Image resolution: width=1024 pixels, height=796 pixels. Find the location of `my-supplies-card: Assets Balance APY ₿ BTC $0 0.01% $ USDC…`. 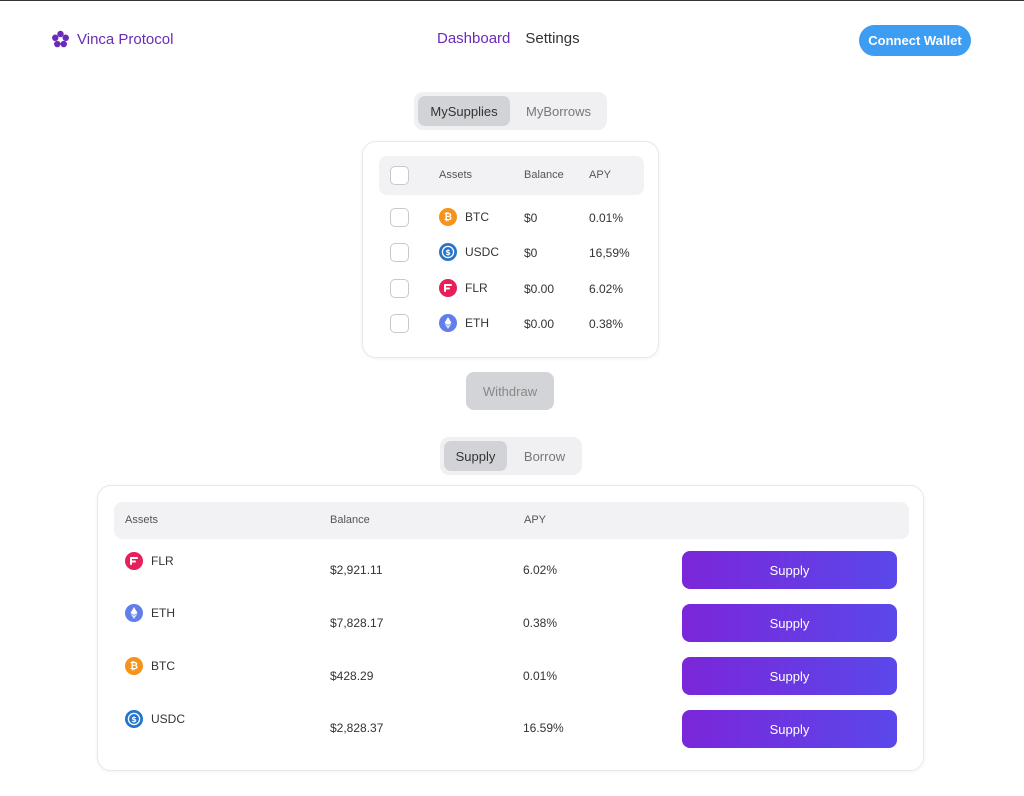

my-supplies-card: Assets Balance APY ₿ BTC $0 0.01% $ USDC… is located at coordinates (510, 249).